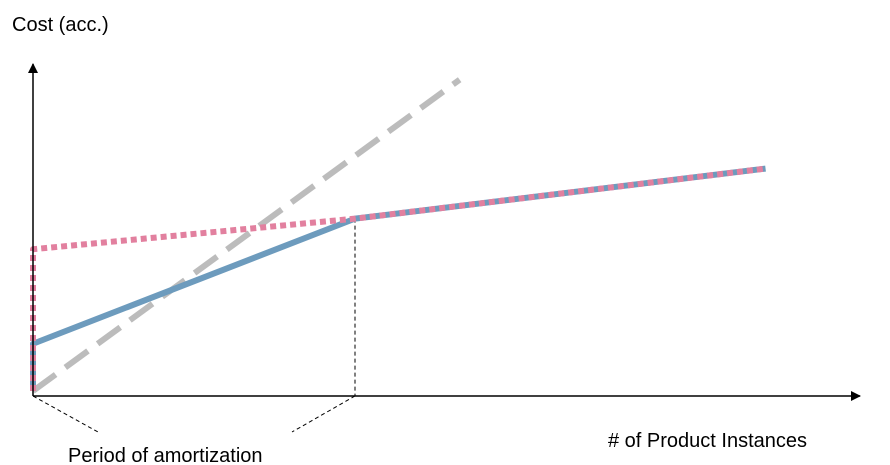 The width and height of the screenshot is (890, 465). I want to click on annotation-pointer-right, so click(323, 414).